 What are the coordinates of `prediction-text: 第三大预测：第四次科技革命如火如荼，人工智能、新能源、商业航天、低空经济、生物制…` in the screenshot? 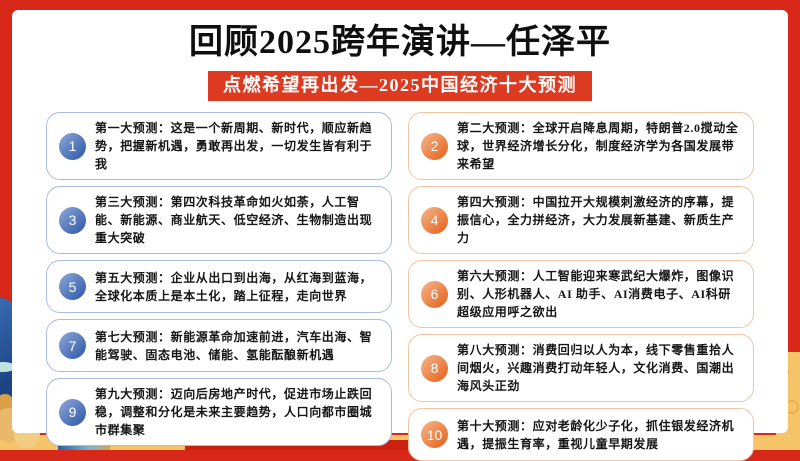 It's located at (234, 220).